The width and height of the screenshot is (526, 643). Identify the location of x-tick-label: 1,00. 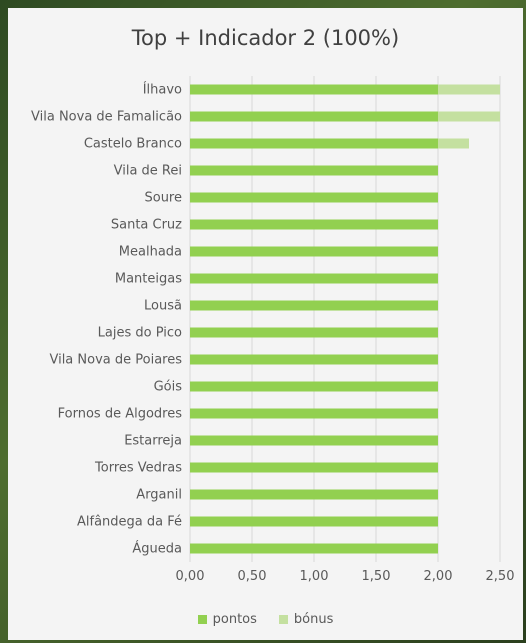
(314, 576).